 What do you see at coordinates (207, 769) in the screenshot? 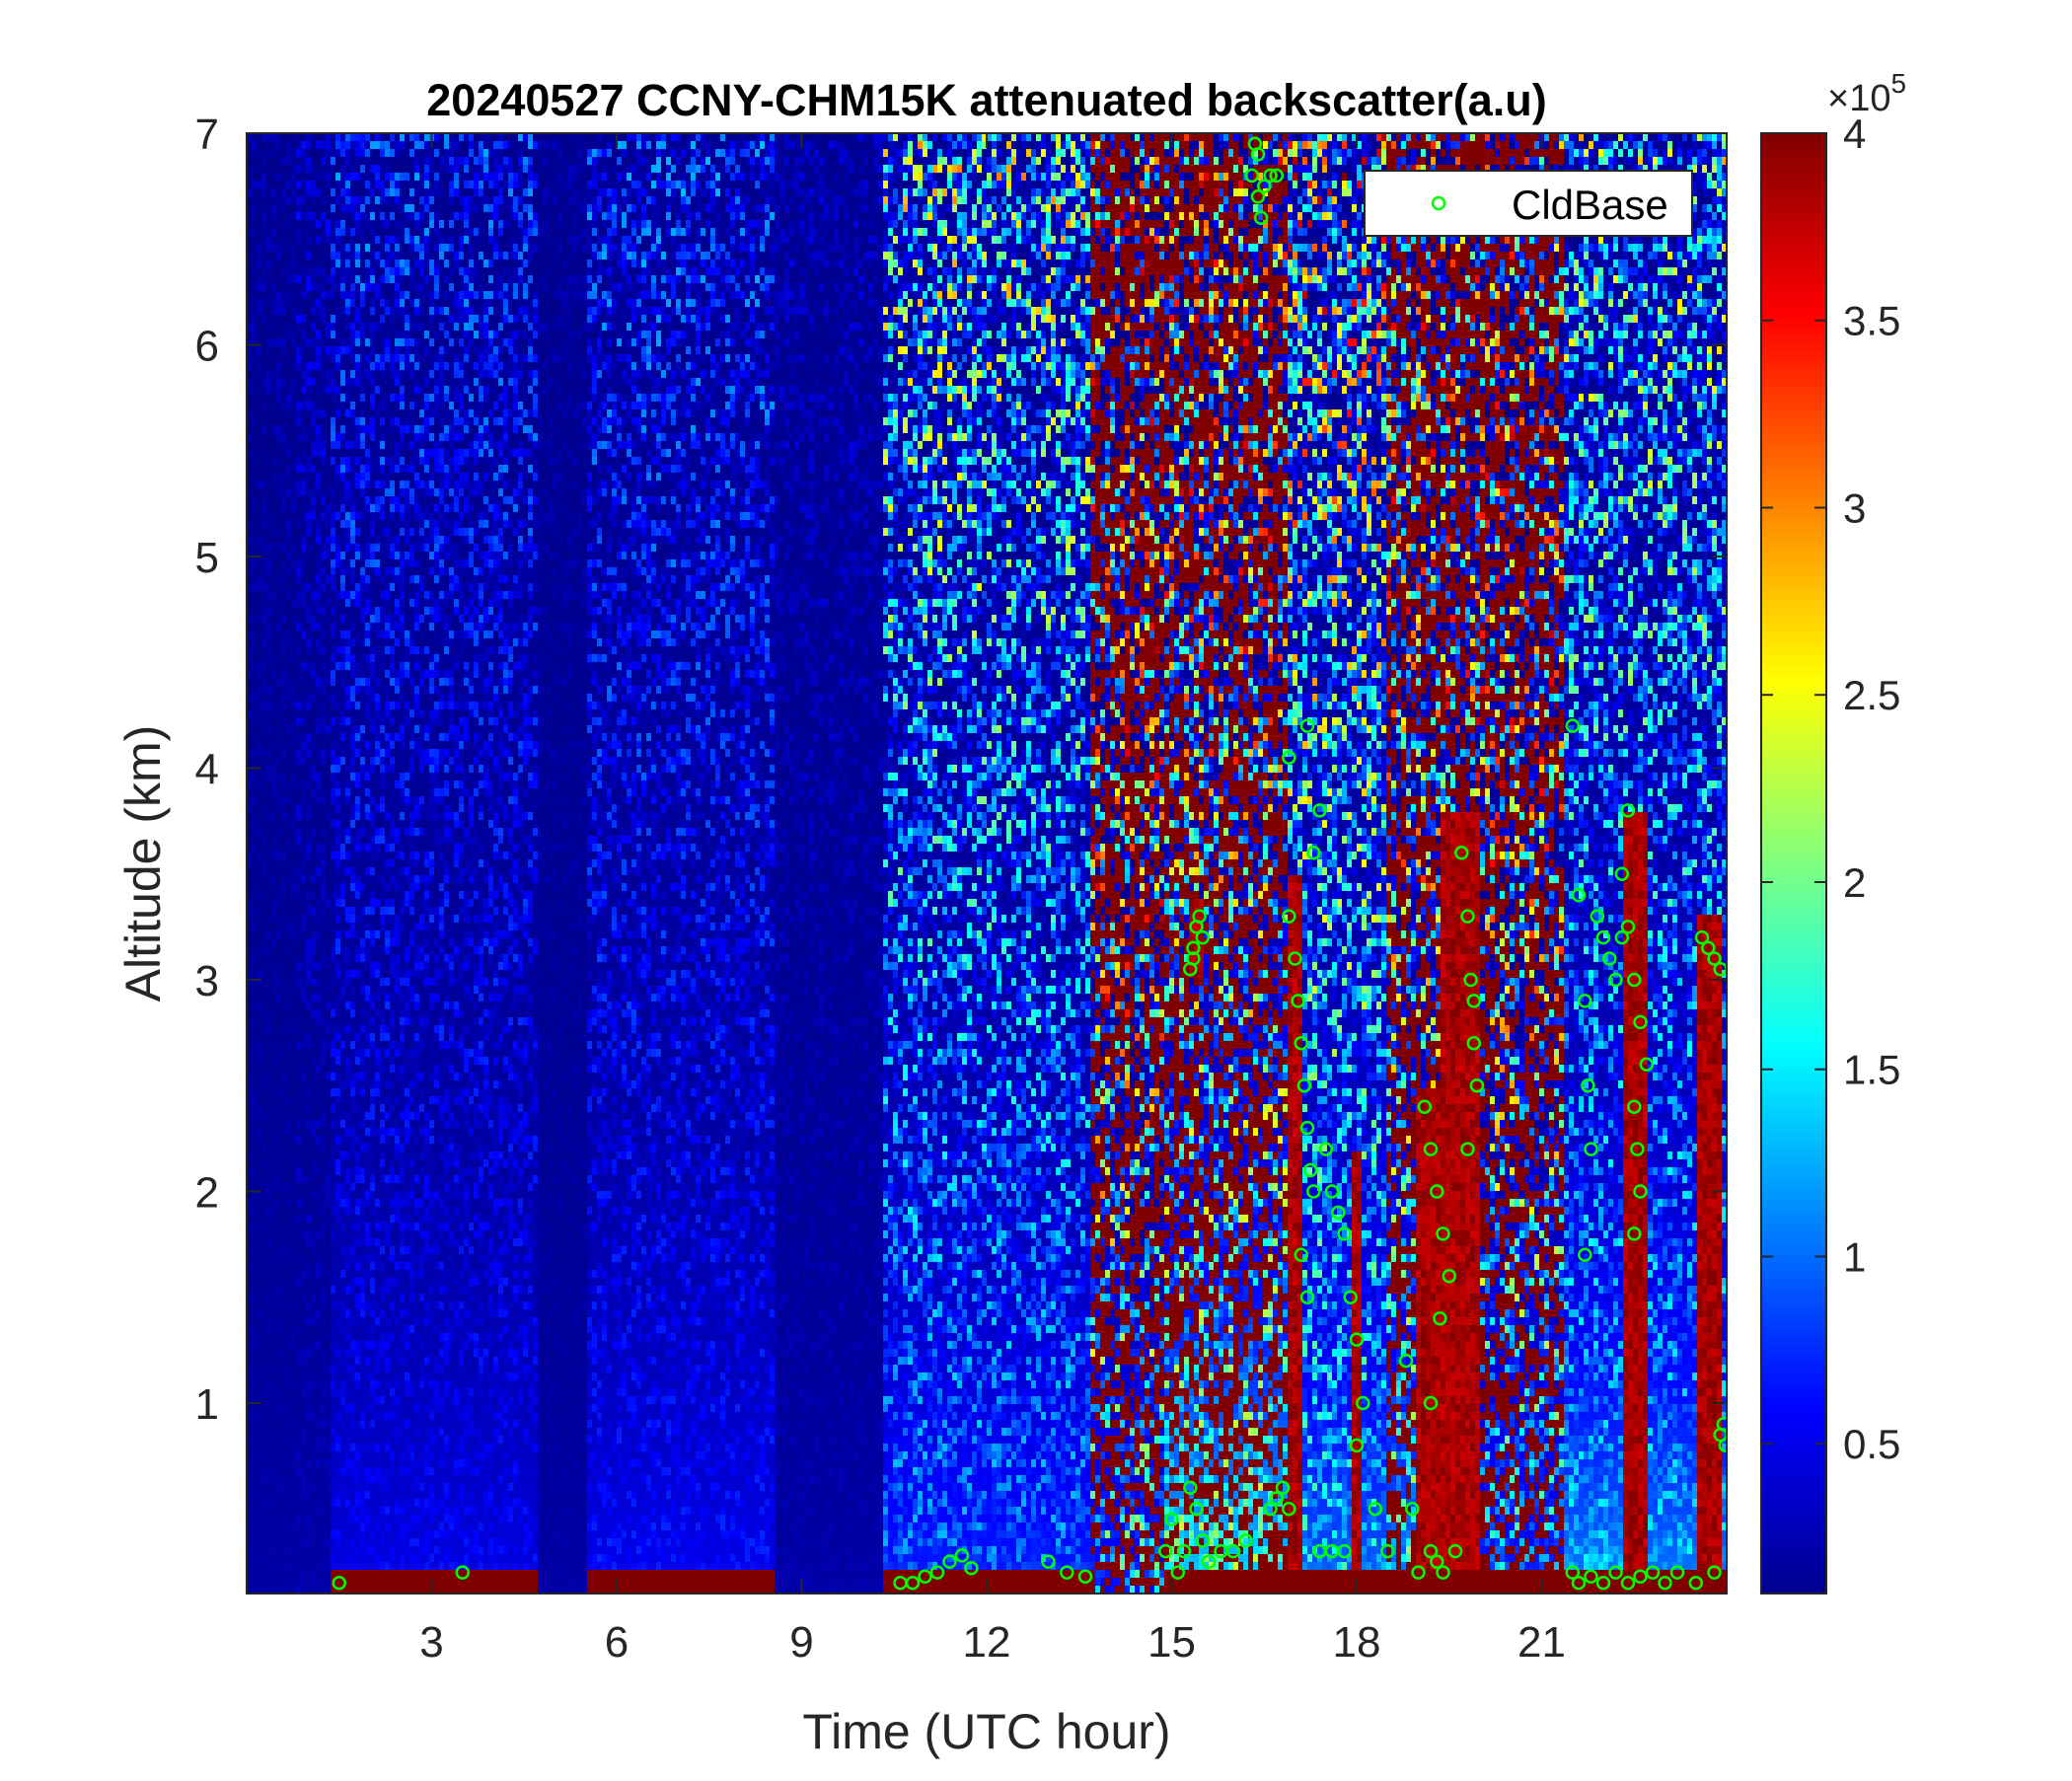
I see `y-tick-label: 4` at bounding box center [207, 769].